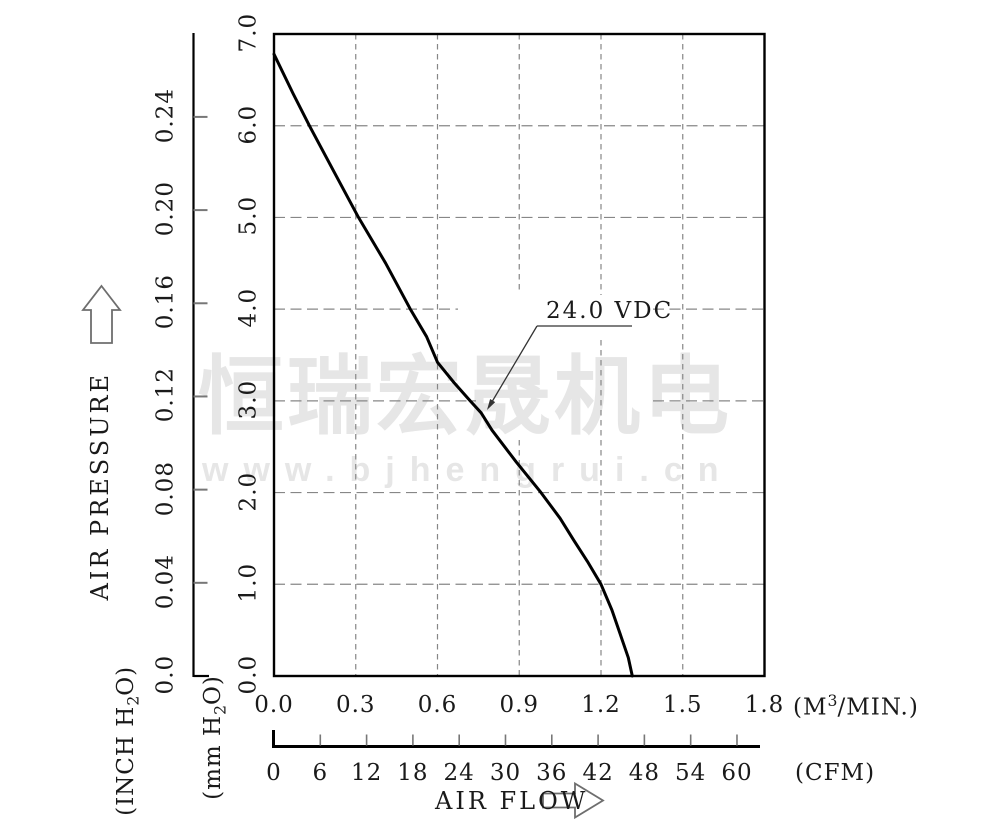  I want to click on m3min-tick-label: 0.6, so click(437, 705).